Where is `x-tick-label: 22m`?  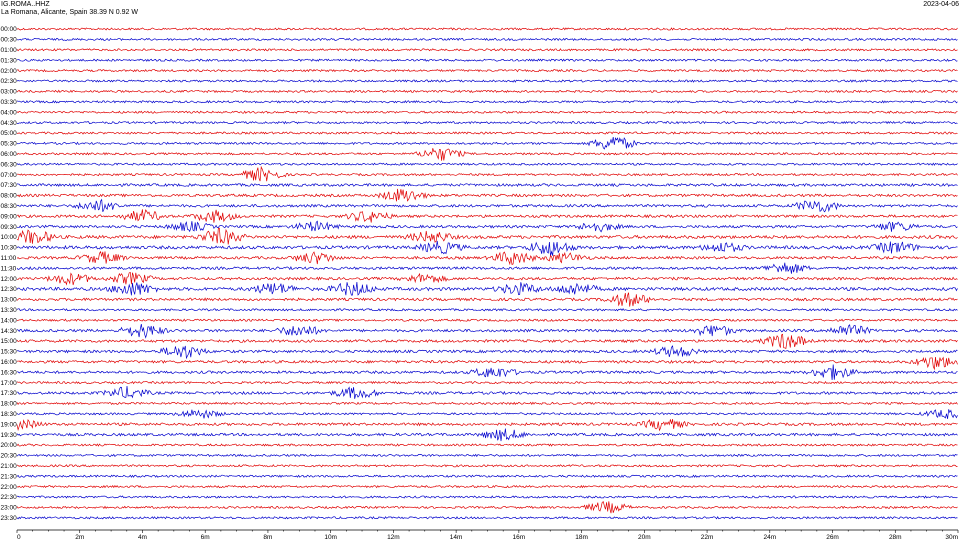
x-tick-label: 22m is located at coordinates (707, 537).